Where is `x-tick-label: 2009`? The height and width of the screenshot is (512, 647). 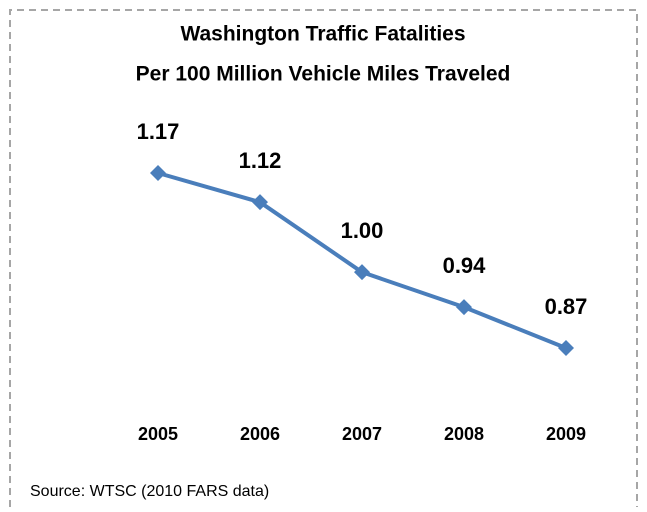 x-tick-label: 2009 is located at coordinates (566, 434).